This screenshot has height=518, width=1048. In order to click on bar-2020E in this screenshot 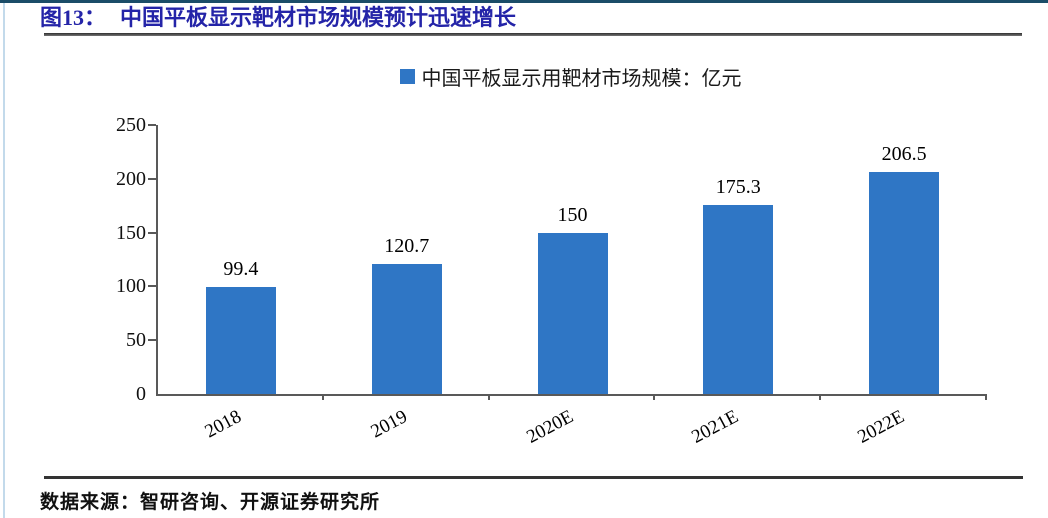, I will do `click(572, 313)`.